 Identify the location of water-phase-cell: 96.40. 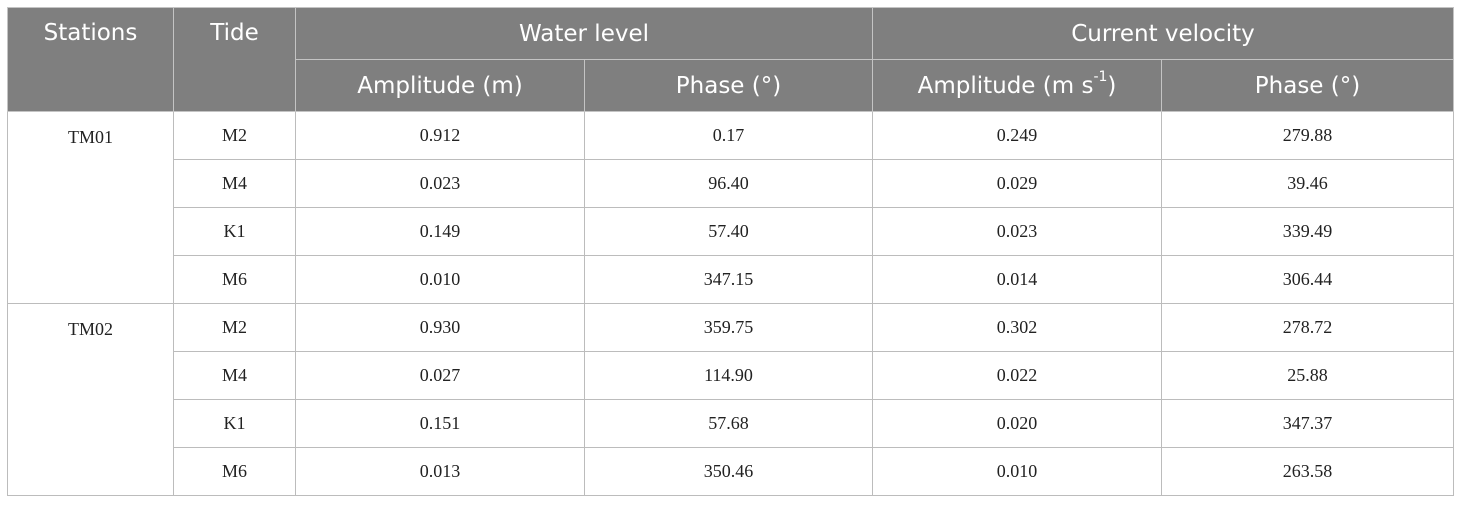
(728, 183).